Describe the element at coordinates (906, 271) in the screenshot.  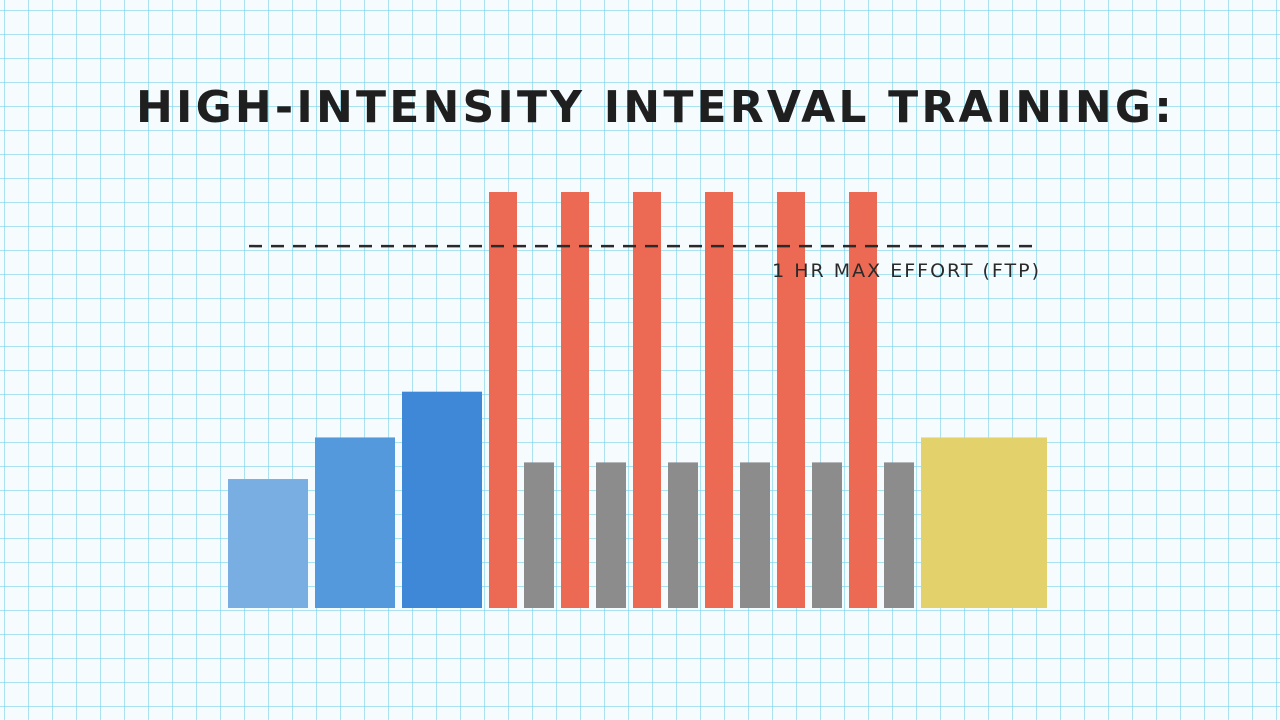
I see `ftp-reference-label: 1 HR MAX EFFORT (FTP)` at that location.